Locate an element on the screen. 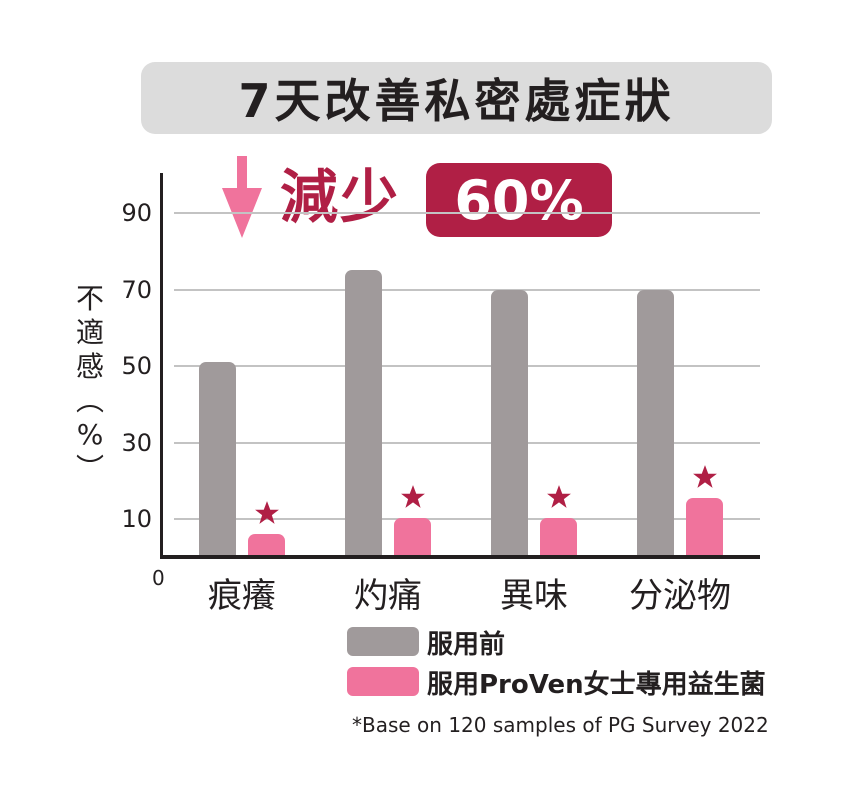  legend-label-after: 服用ProVen女士專用益生菌 is located at coordinates (596, 685).